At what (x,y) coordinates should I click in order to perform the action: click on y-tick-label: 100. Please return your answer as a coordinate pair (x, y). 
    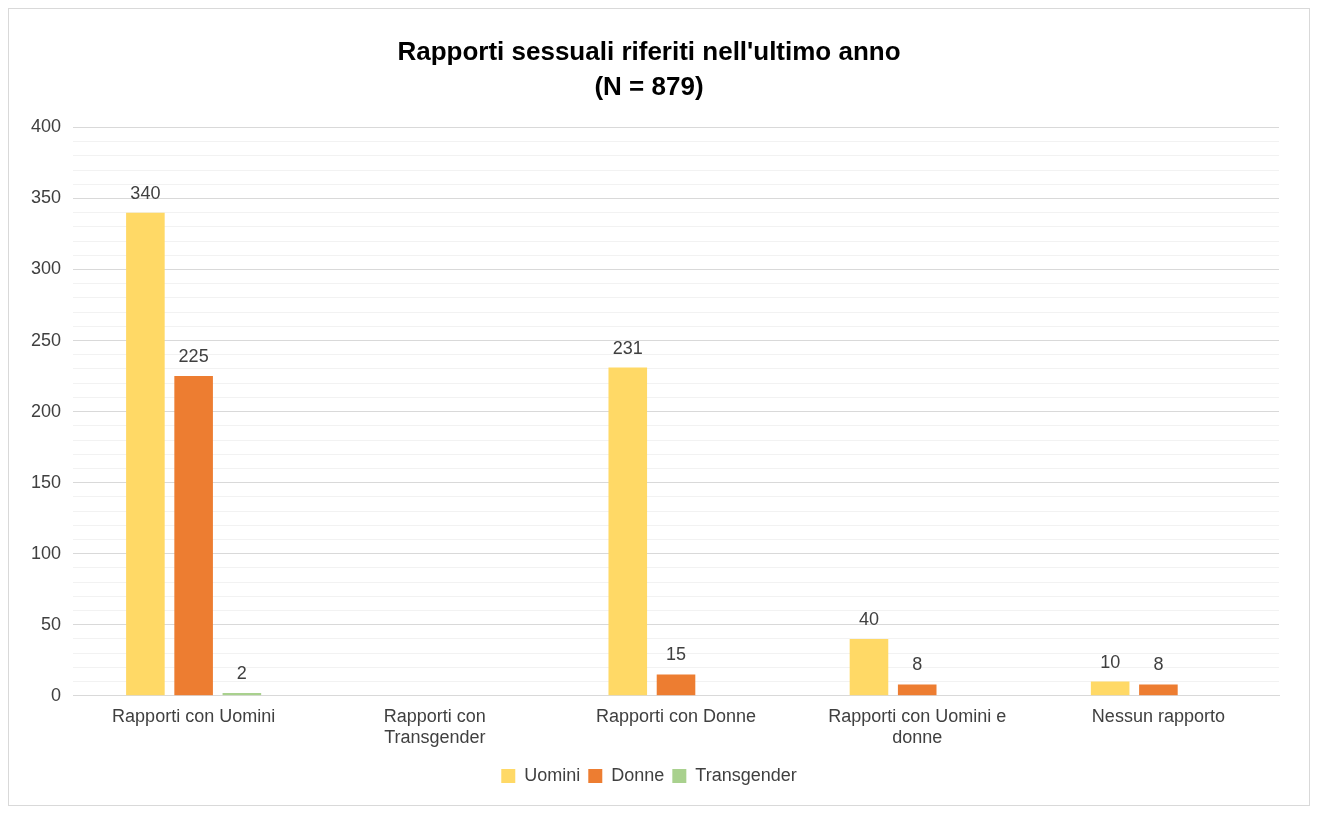
    Looking at the image, I should click on (46, 552).